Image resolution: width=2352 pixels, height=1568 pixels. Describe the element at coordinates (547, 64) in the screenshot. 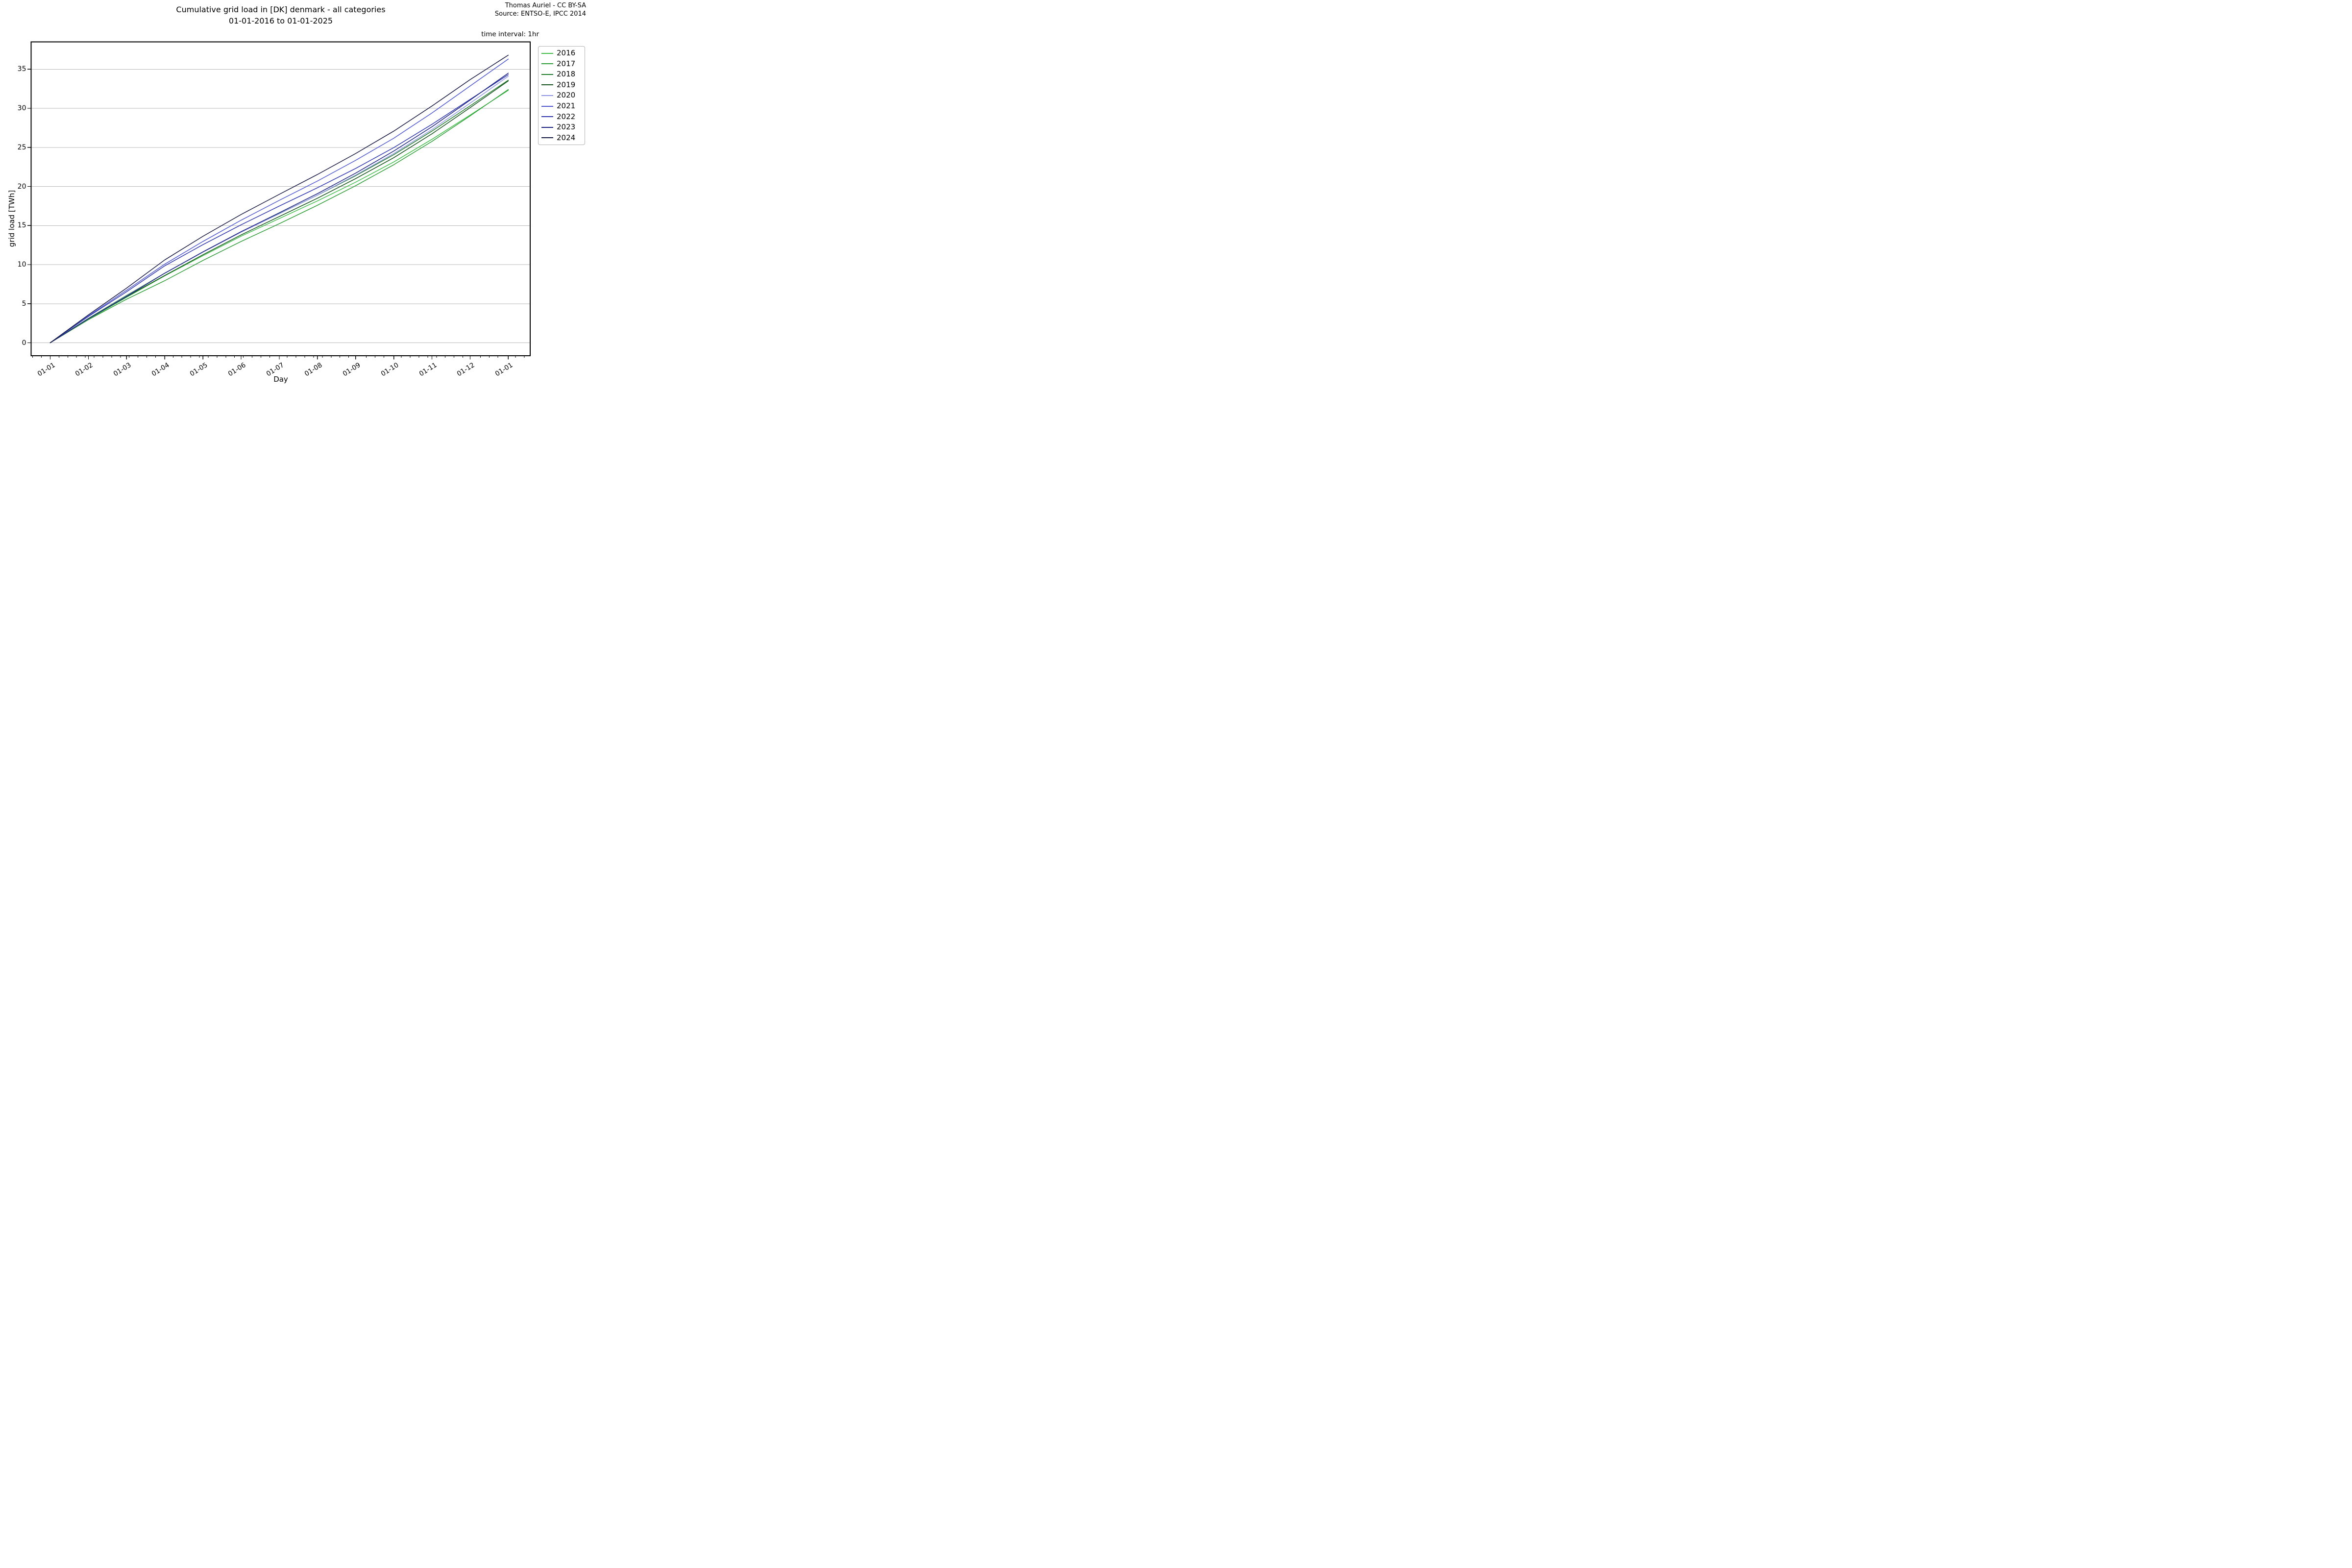

I see `legend-line-swatch-2017` at that location.